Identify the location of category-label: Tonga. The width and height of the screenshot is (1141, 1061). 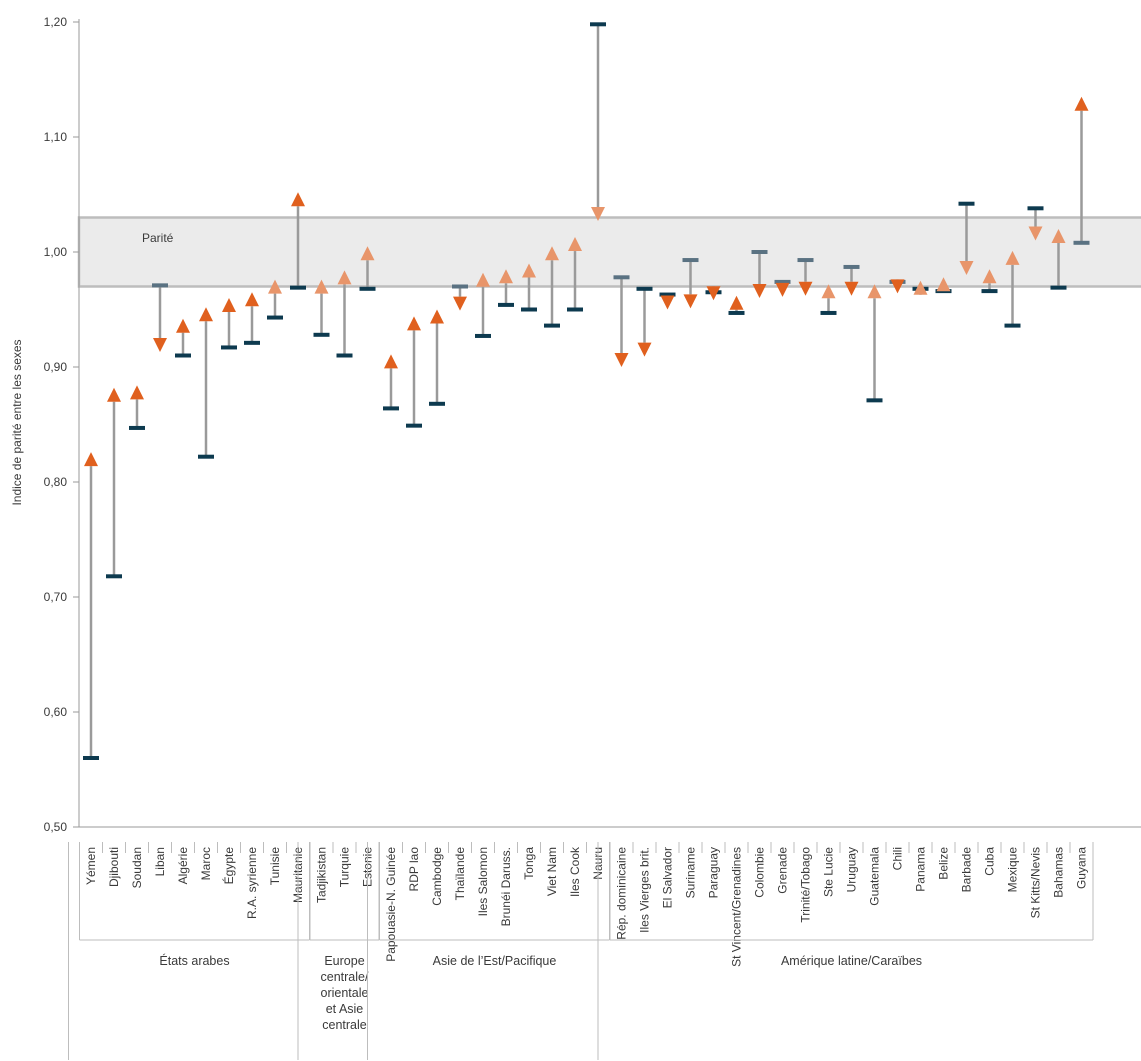
(529, 863).